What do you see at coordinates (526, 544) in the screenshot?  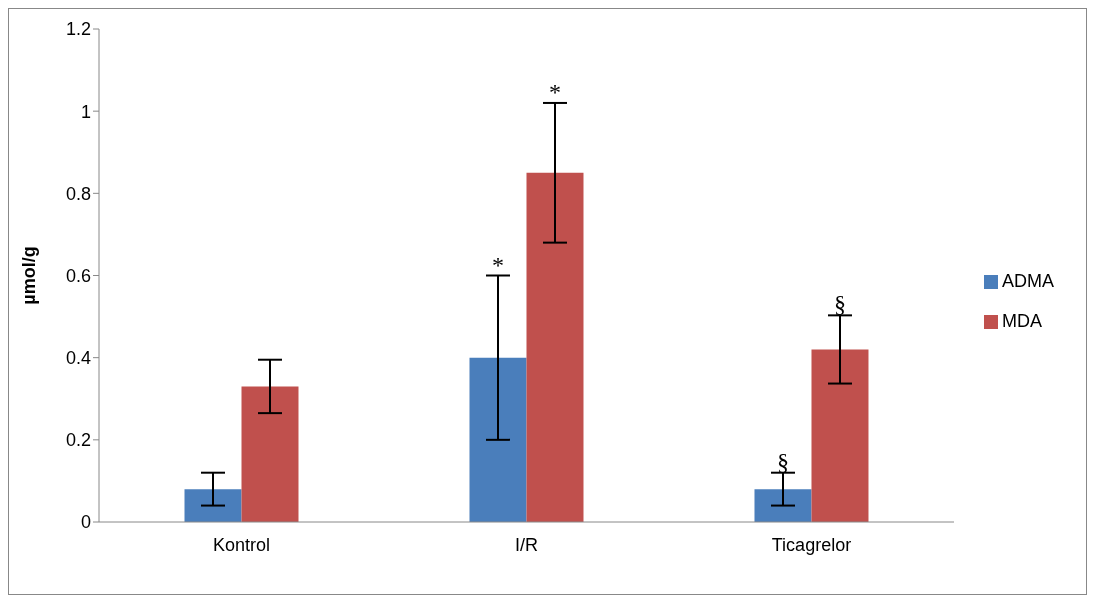 I see `x-tick-label: I/R` at bounding box center [526, 544].